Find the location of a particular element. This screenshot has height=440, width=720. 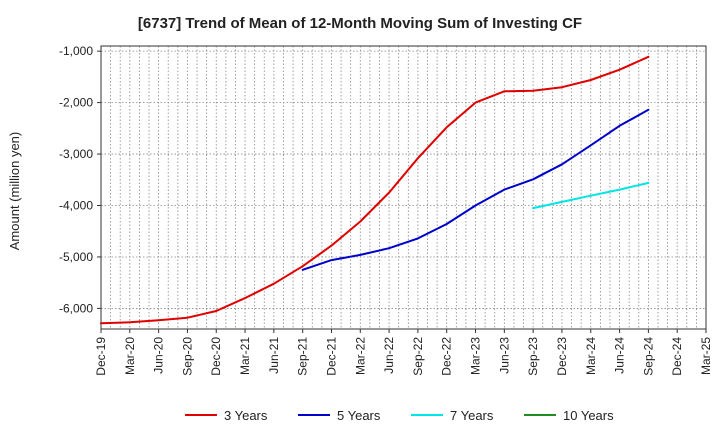

x-tick-label: Sep-20 is located at coordinates (187, 356).